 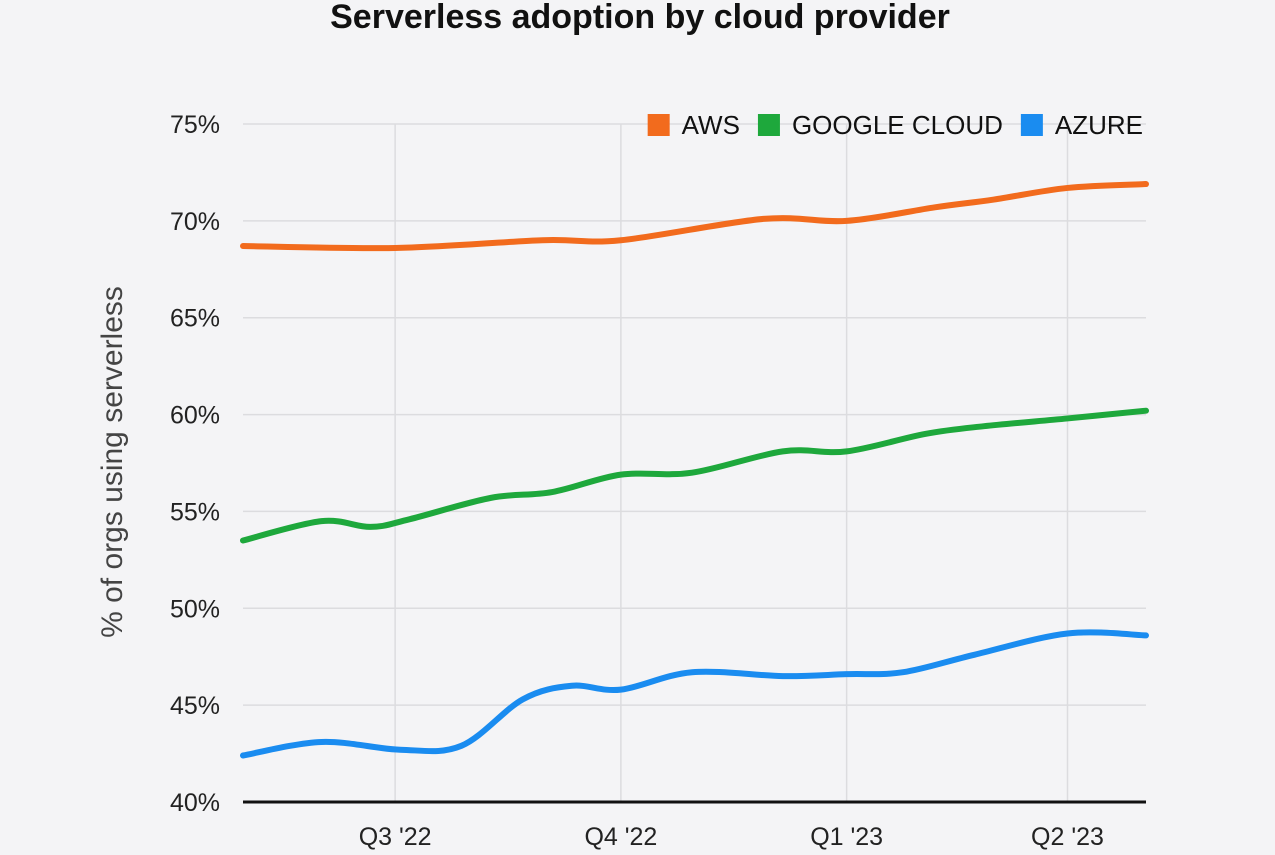 I want to click on series-line-aws, so click(x=694, y=216).